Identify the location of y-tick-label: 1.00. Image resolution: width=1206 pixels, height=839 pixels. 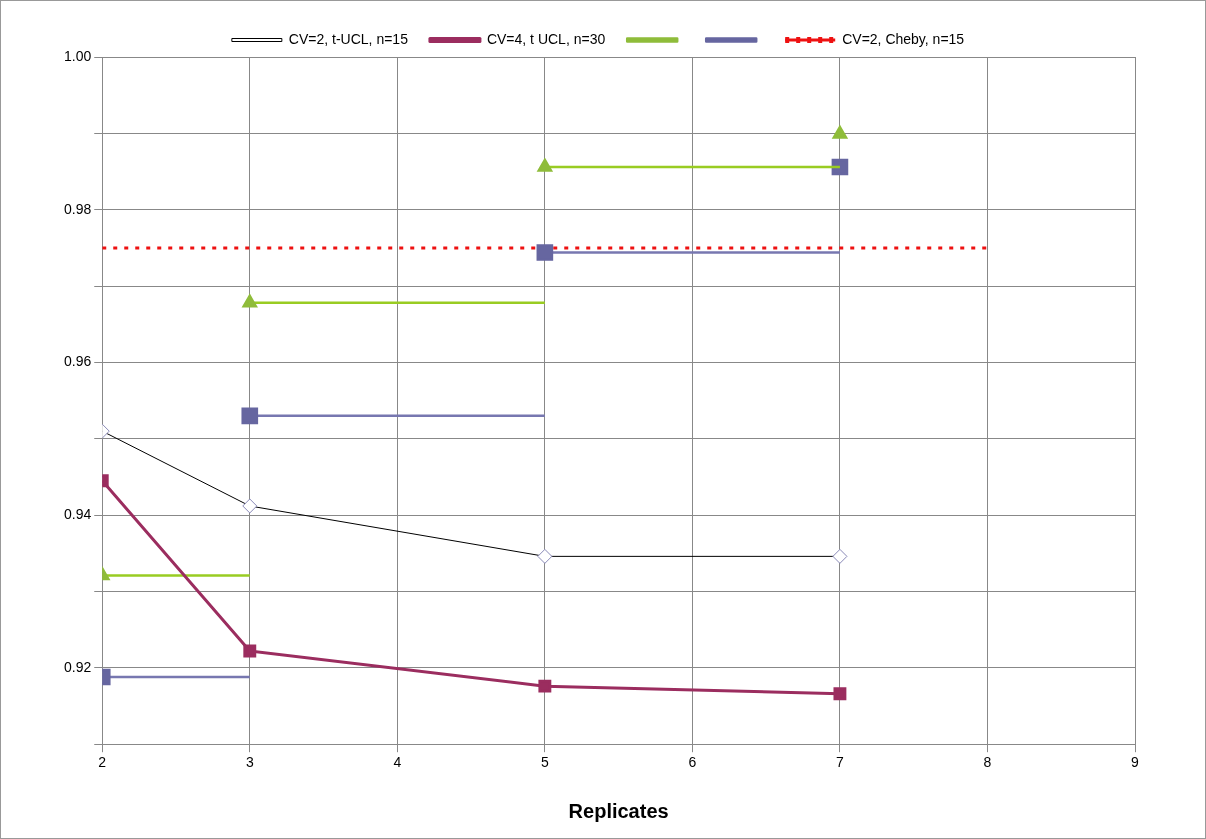
(78, 55).